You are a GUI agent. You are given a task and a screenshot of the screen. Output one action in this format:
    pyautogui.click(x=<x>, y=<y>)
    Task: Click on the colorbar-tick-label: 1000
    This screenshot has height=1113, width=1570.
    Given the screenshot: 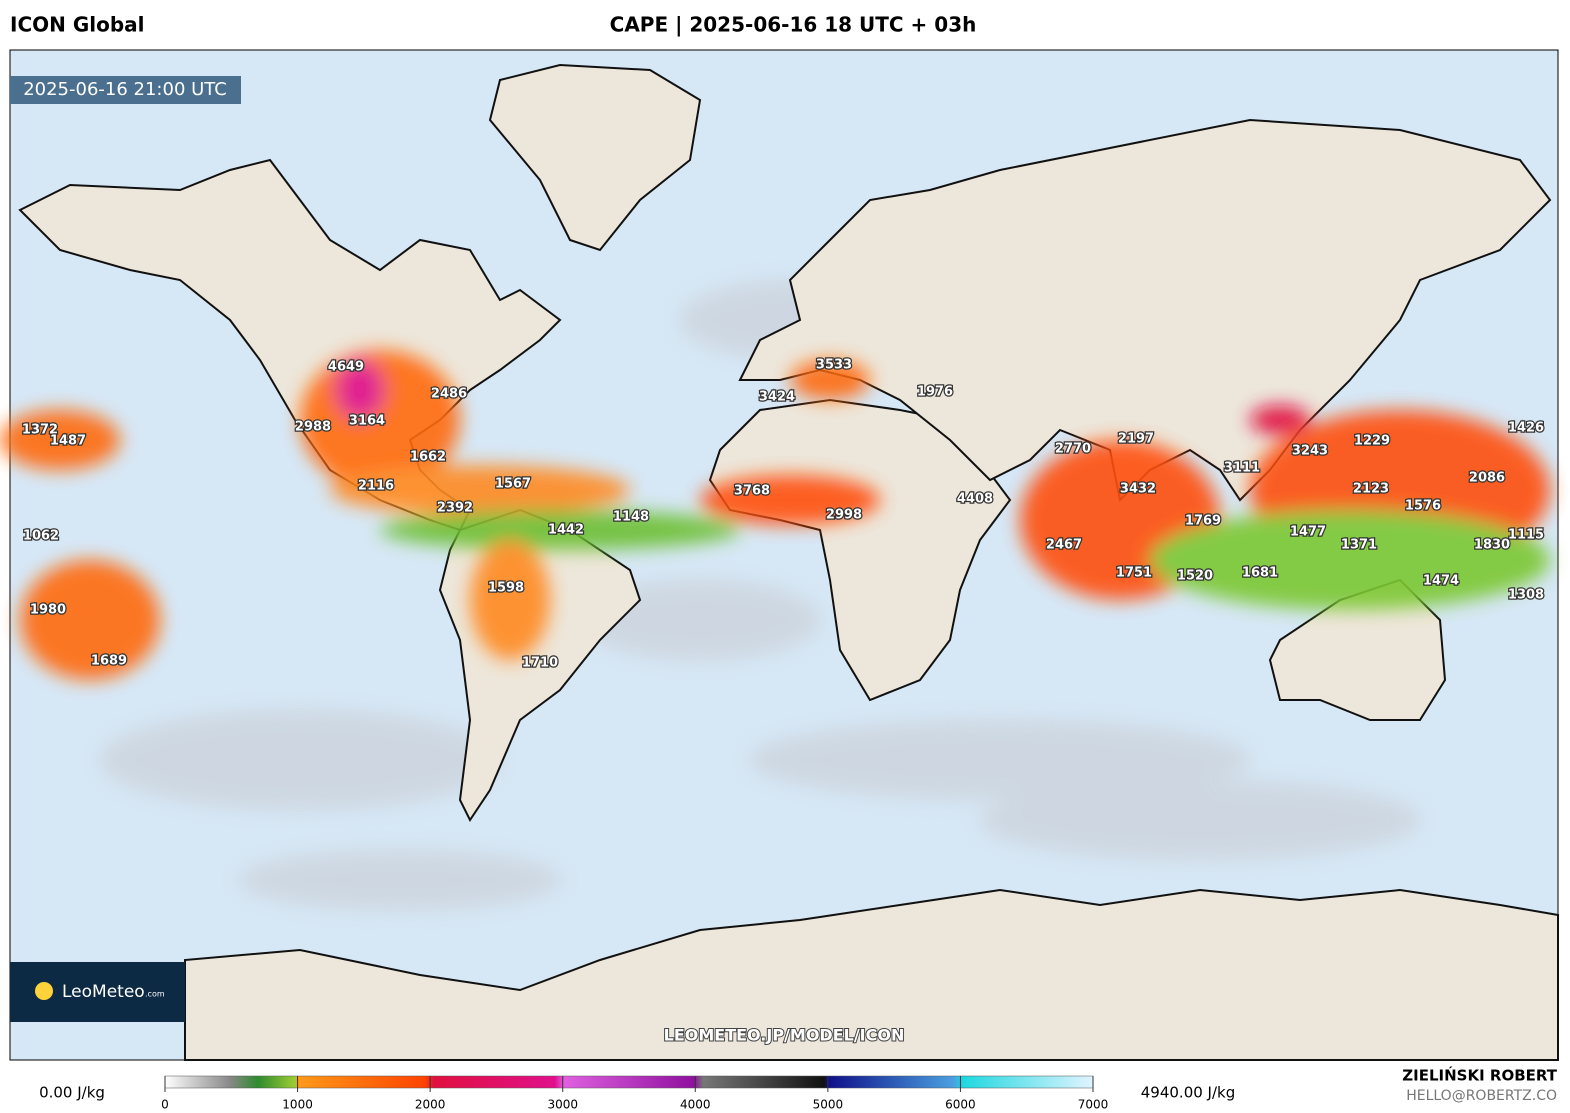 What is the action you would take?
    pyautogui.click(x=297, y=1105)
    